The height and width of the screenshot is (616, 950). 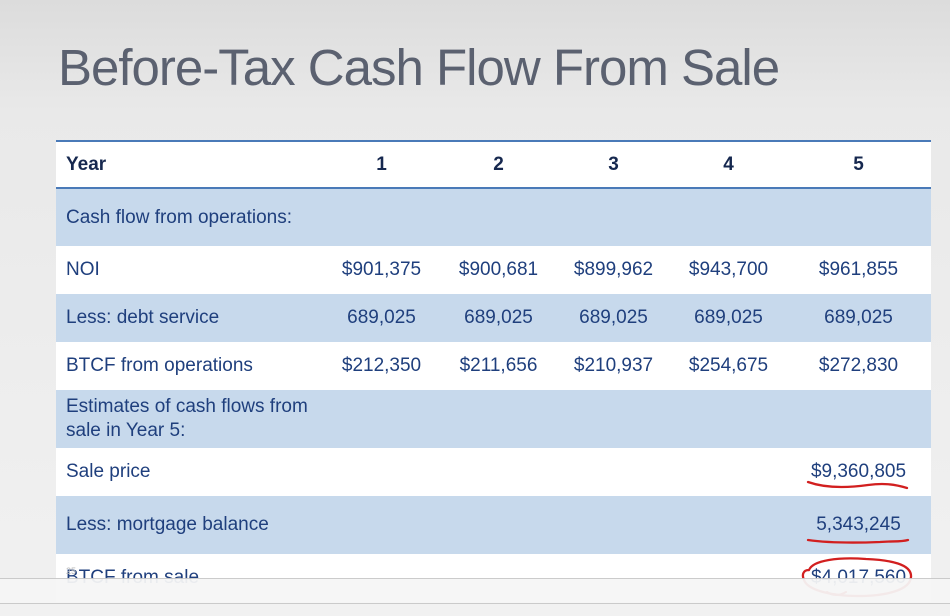 What do you see at coordinates (498, 317) in the screenshot?
I see `debt-service-year-2: 689,025` at bounding box center [498, 317].